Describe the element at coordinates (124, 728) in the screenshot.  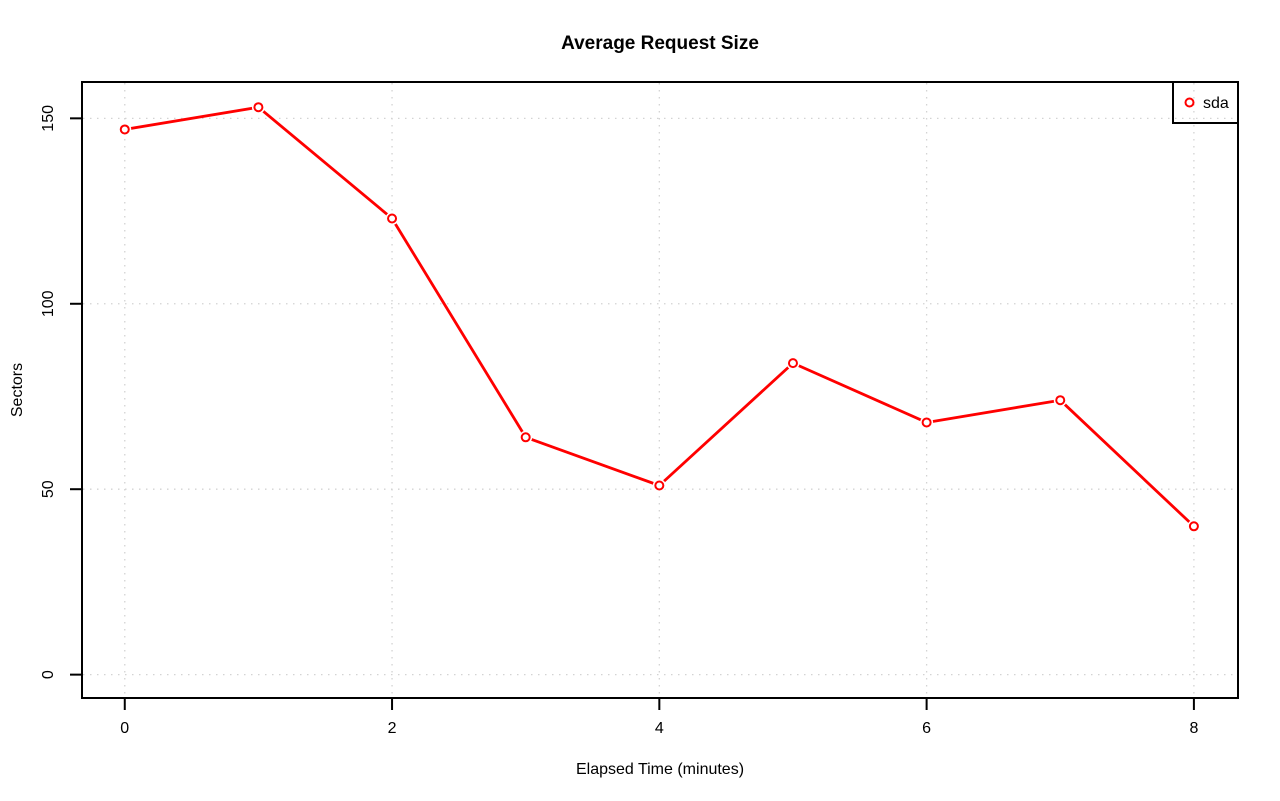
I see `x-tick-label: 0` at that location.